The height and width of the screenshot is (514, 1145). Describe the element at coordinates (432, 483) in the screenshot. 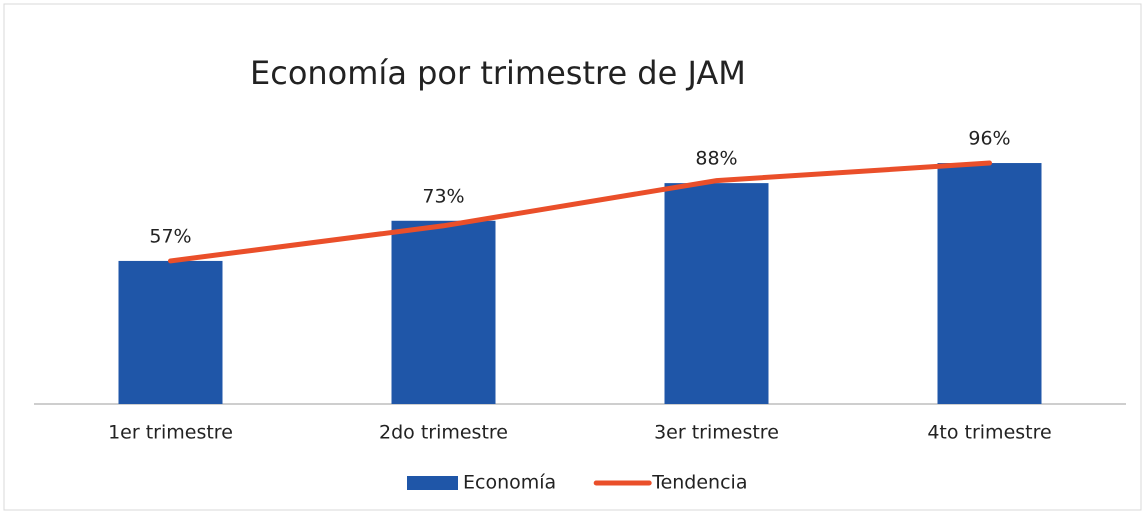

I see `legend-swatch` at that location.